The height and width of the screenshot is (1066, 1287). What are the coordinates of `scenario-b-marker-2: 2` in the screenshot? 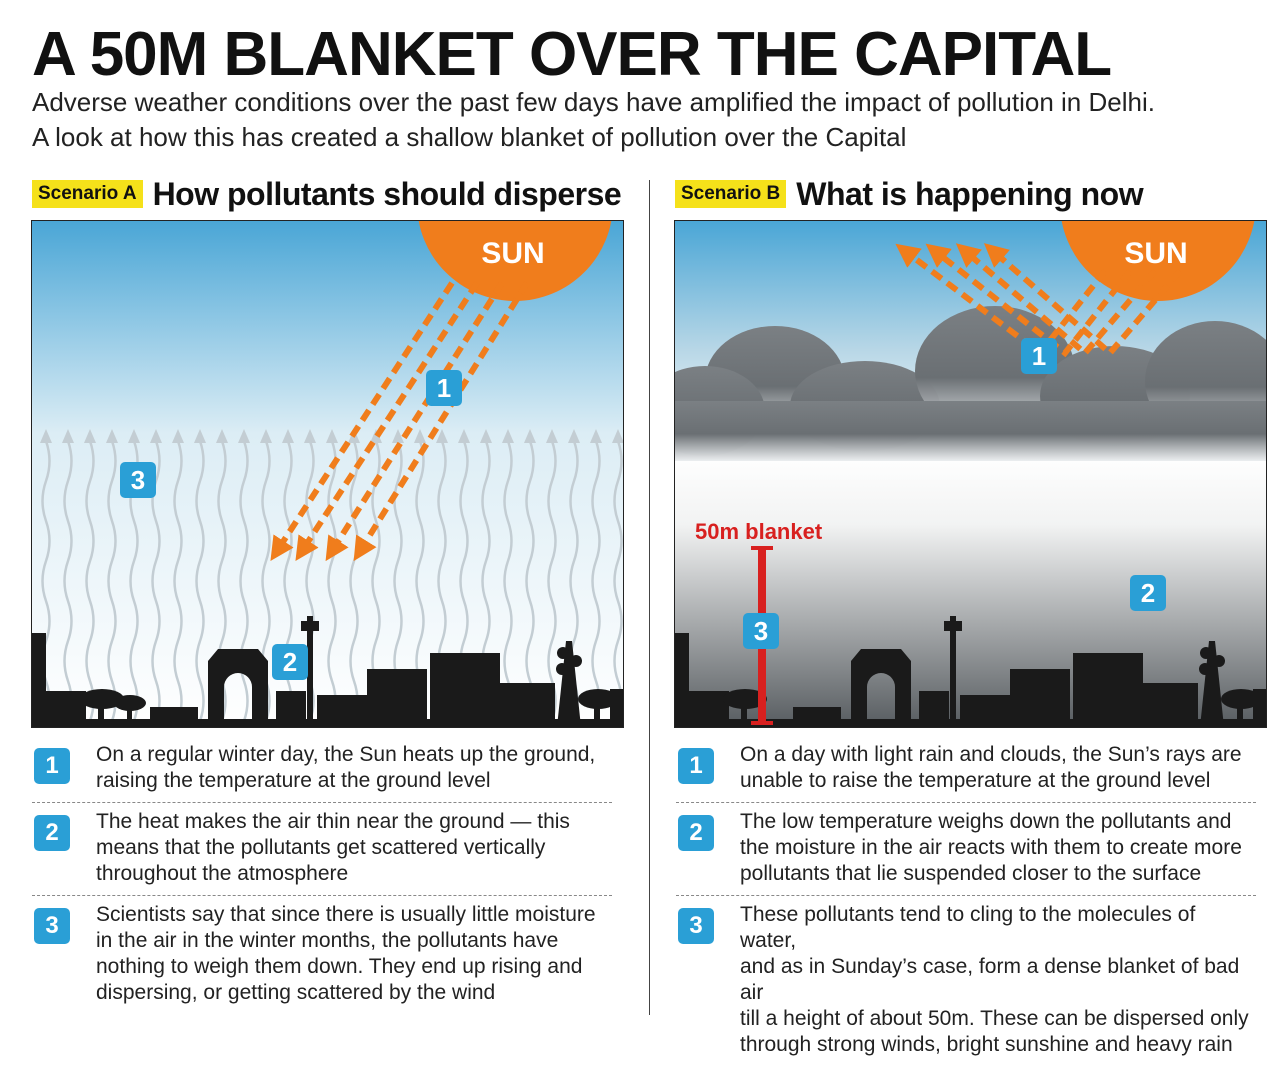 It's located at (1148, 593).